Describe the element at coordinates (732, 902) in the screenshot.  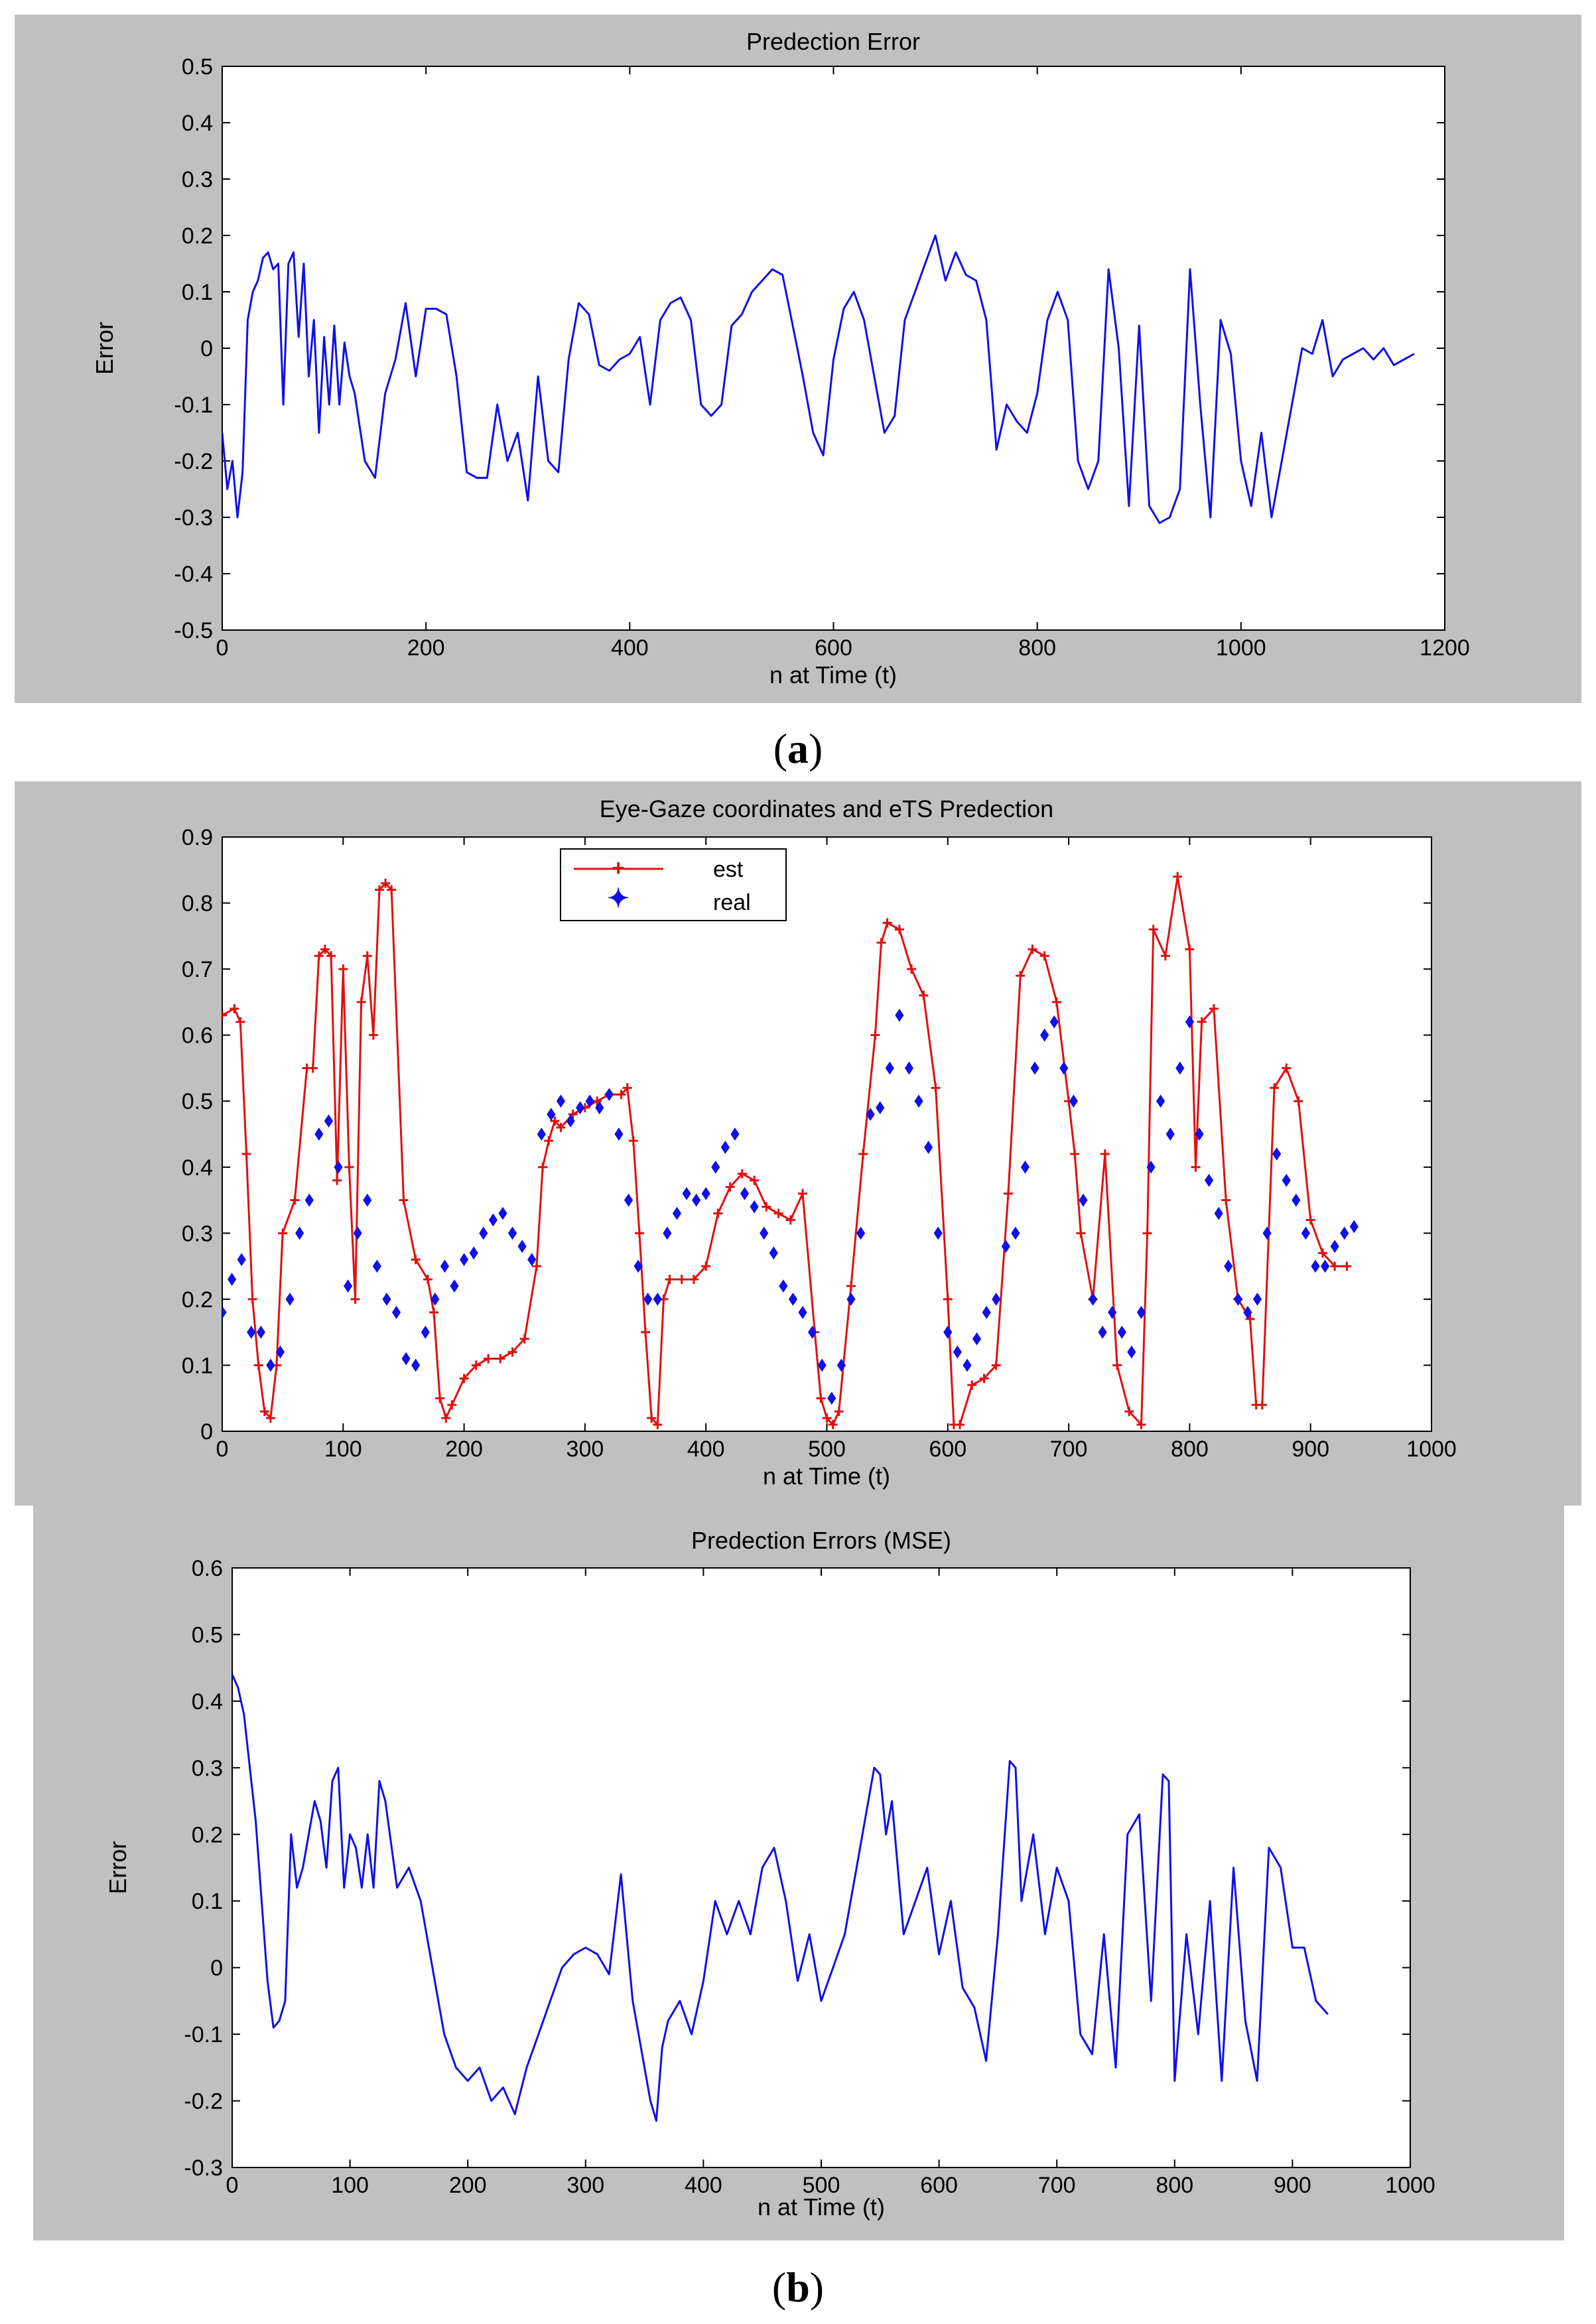
I see `legend-real-label: real` at that location.